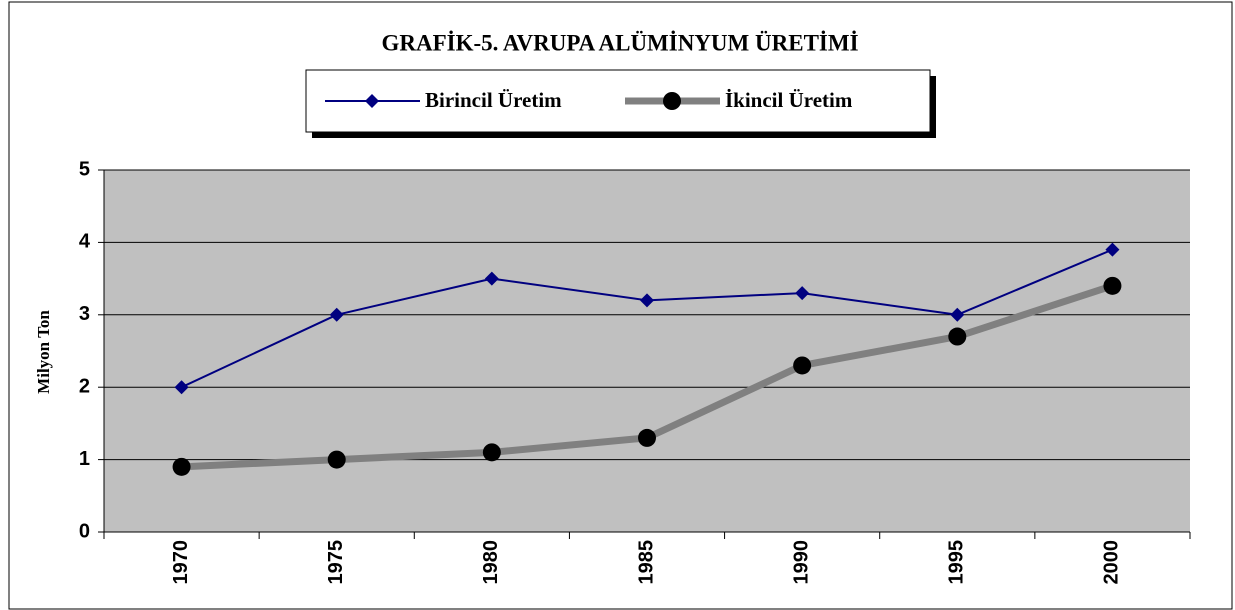 The image size is (1235, 610). Describe the element at coordinates (85, 242) in the screenshot. I see `y-tick-label: 4` at that location.